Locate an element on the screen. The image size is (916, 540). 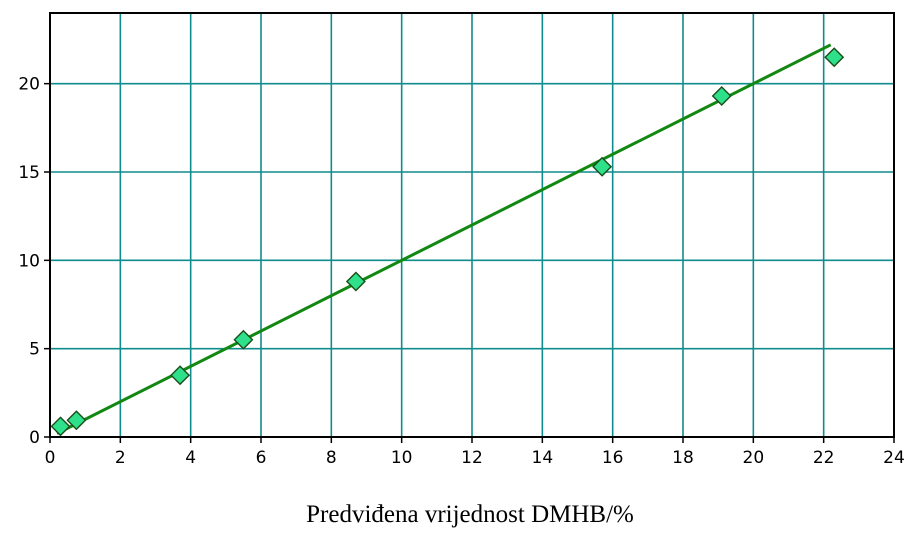
x-tick-label: 14 is located at coordinates (543, 458).